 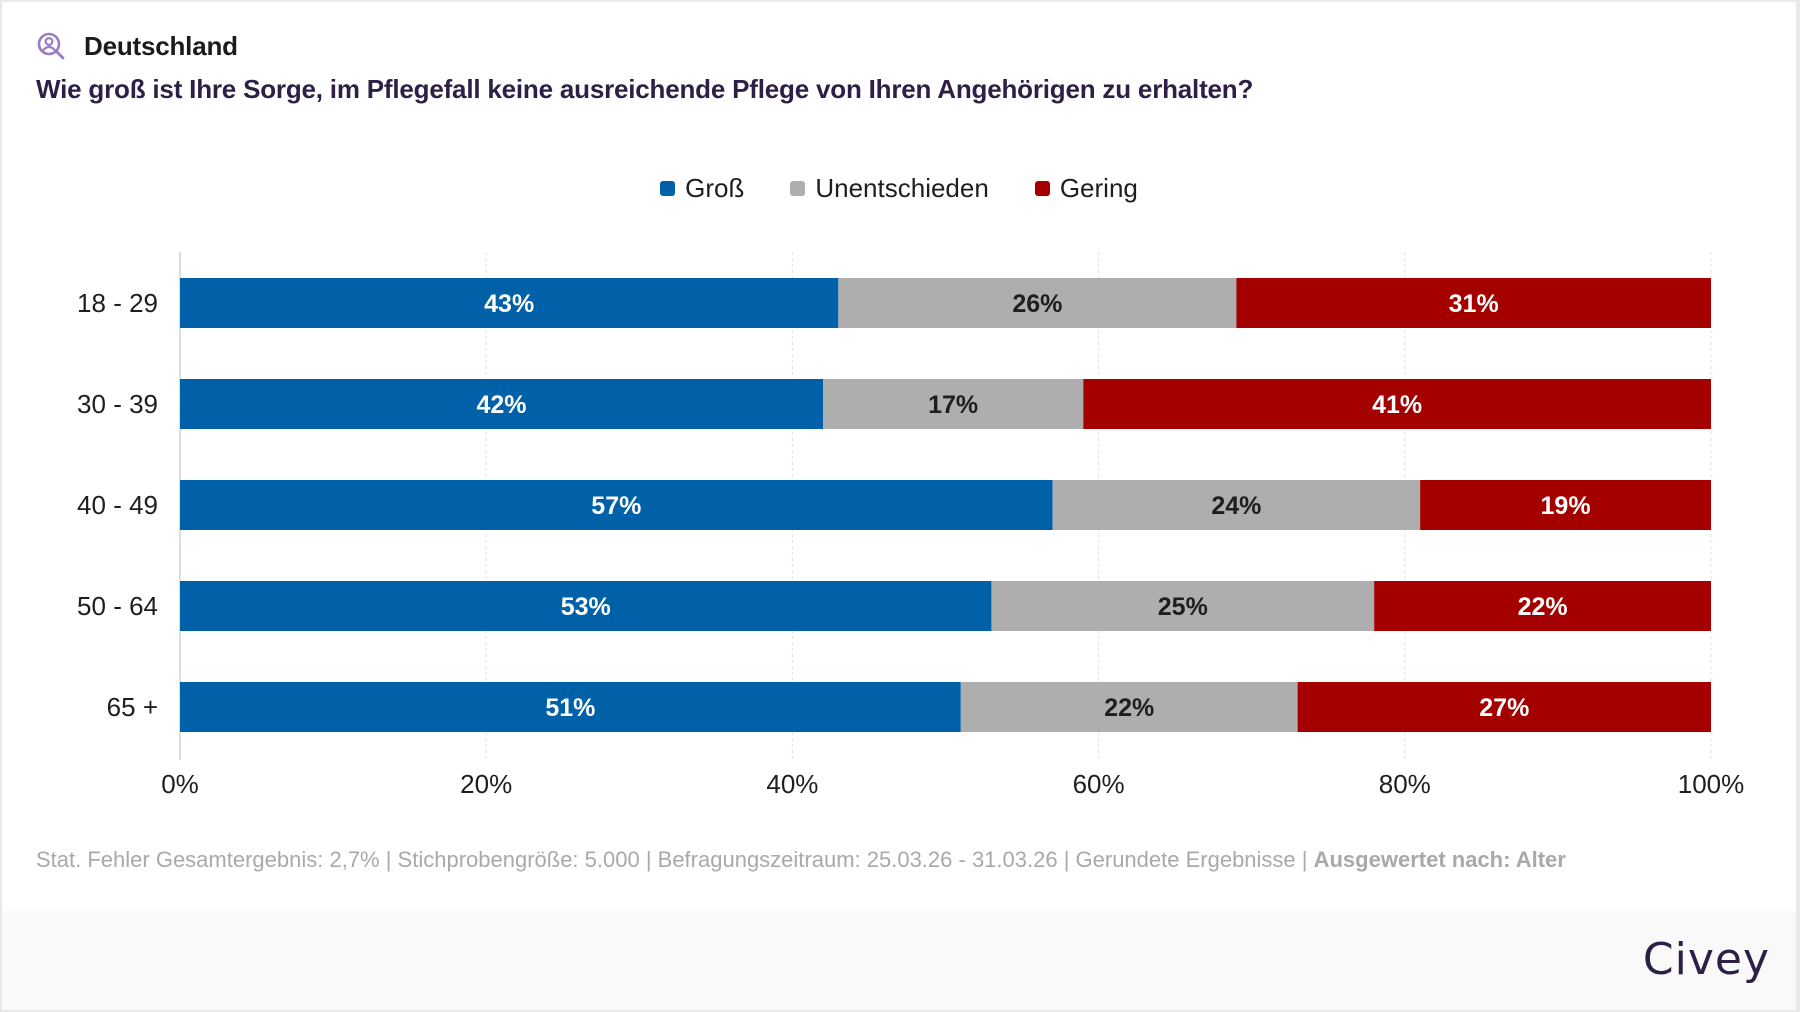 I want to click on data-label: 41%, so click(x=1397, y=405).